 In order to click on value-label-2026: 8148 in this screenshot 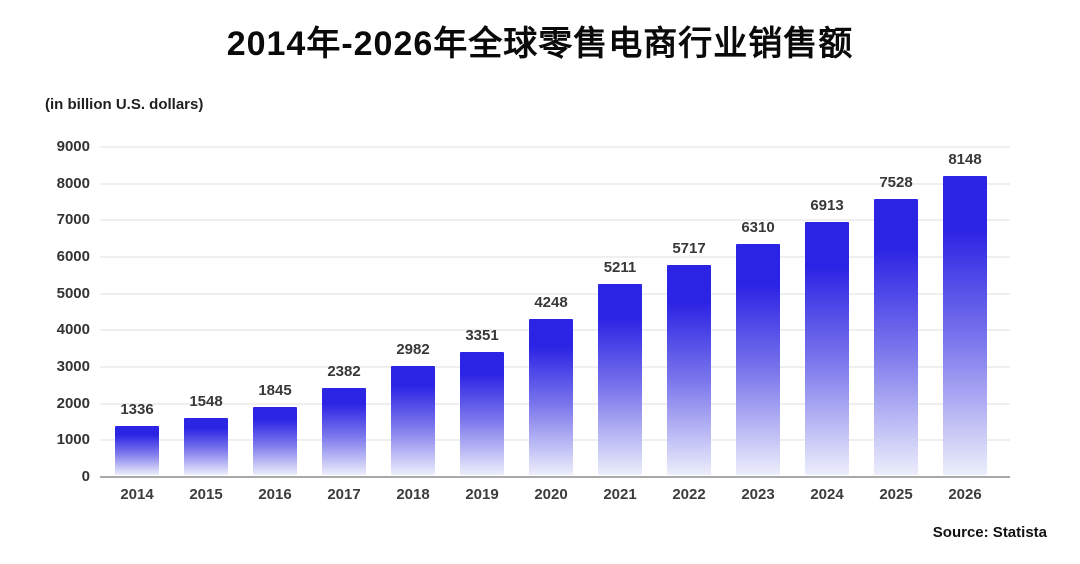, I will do `click(965, 159)`.